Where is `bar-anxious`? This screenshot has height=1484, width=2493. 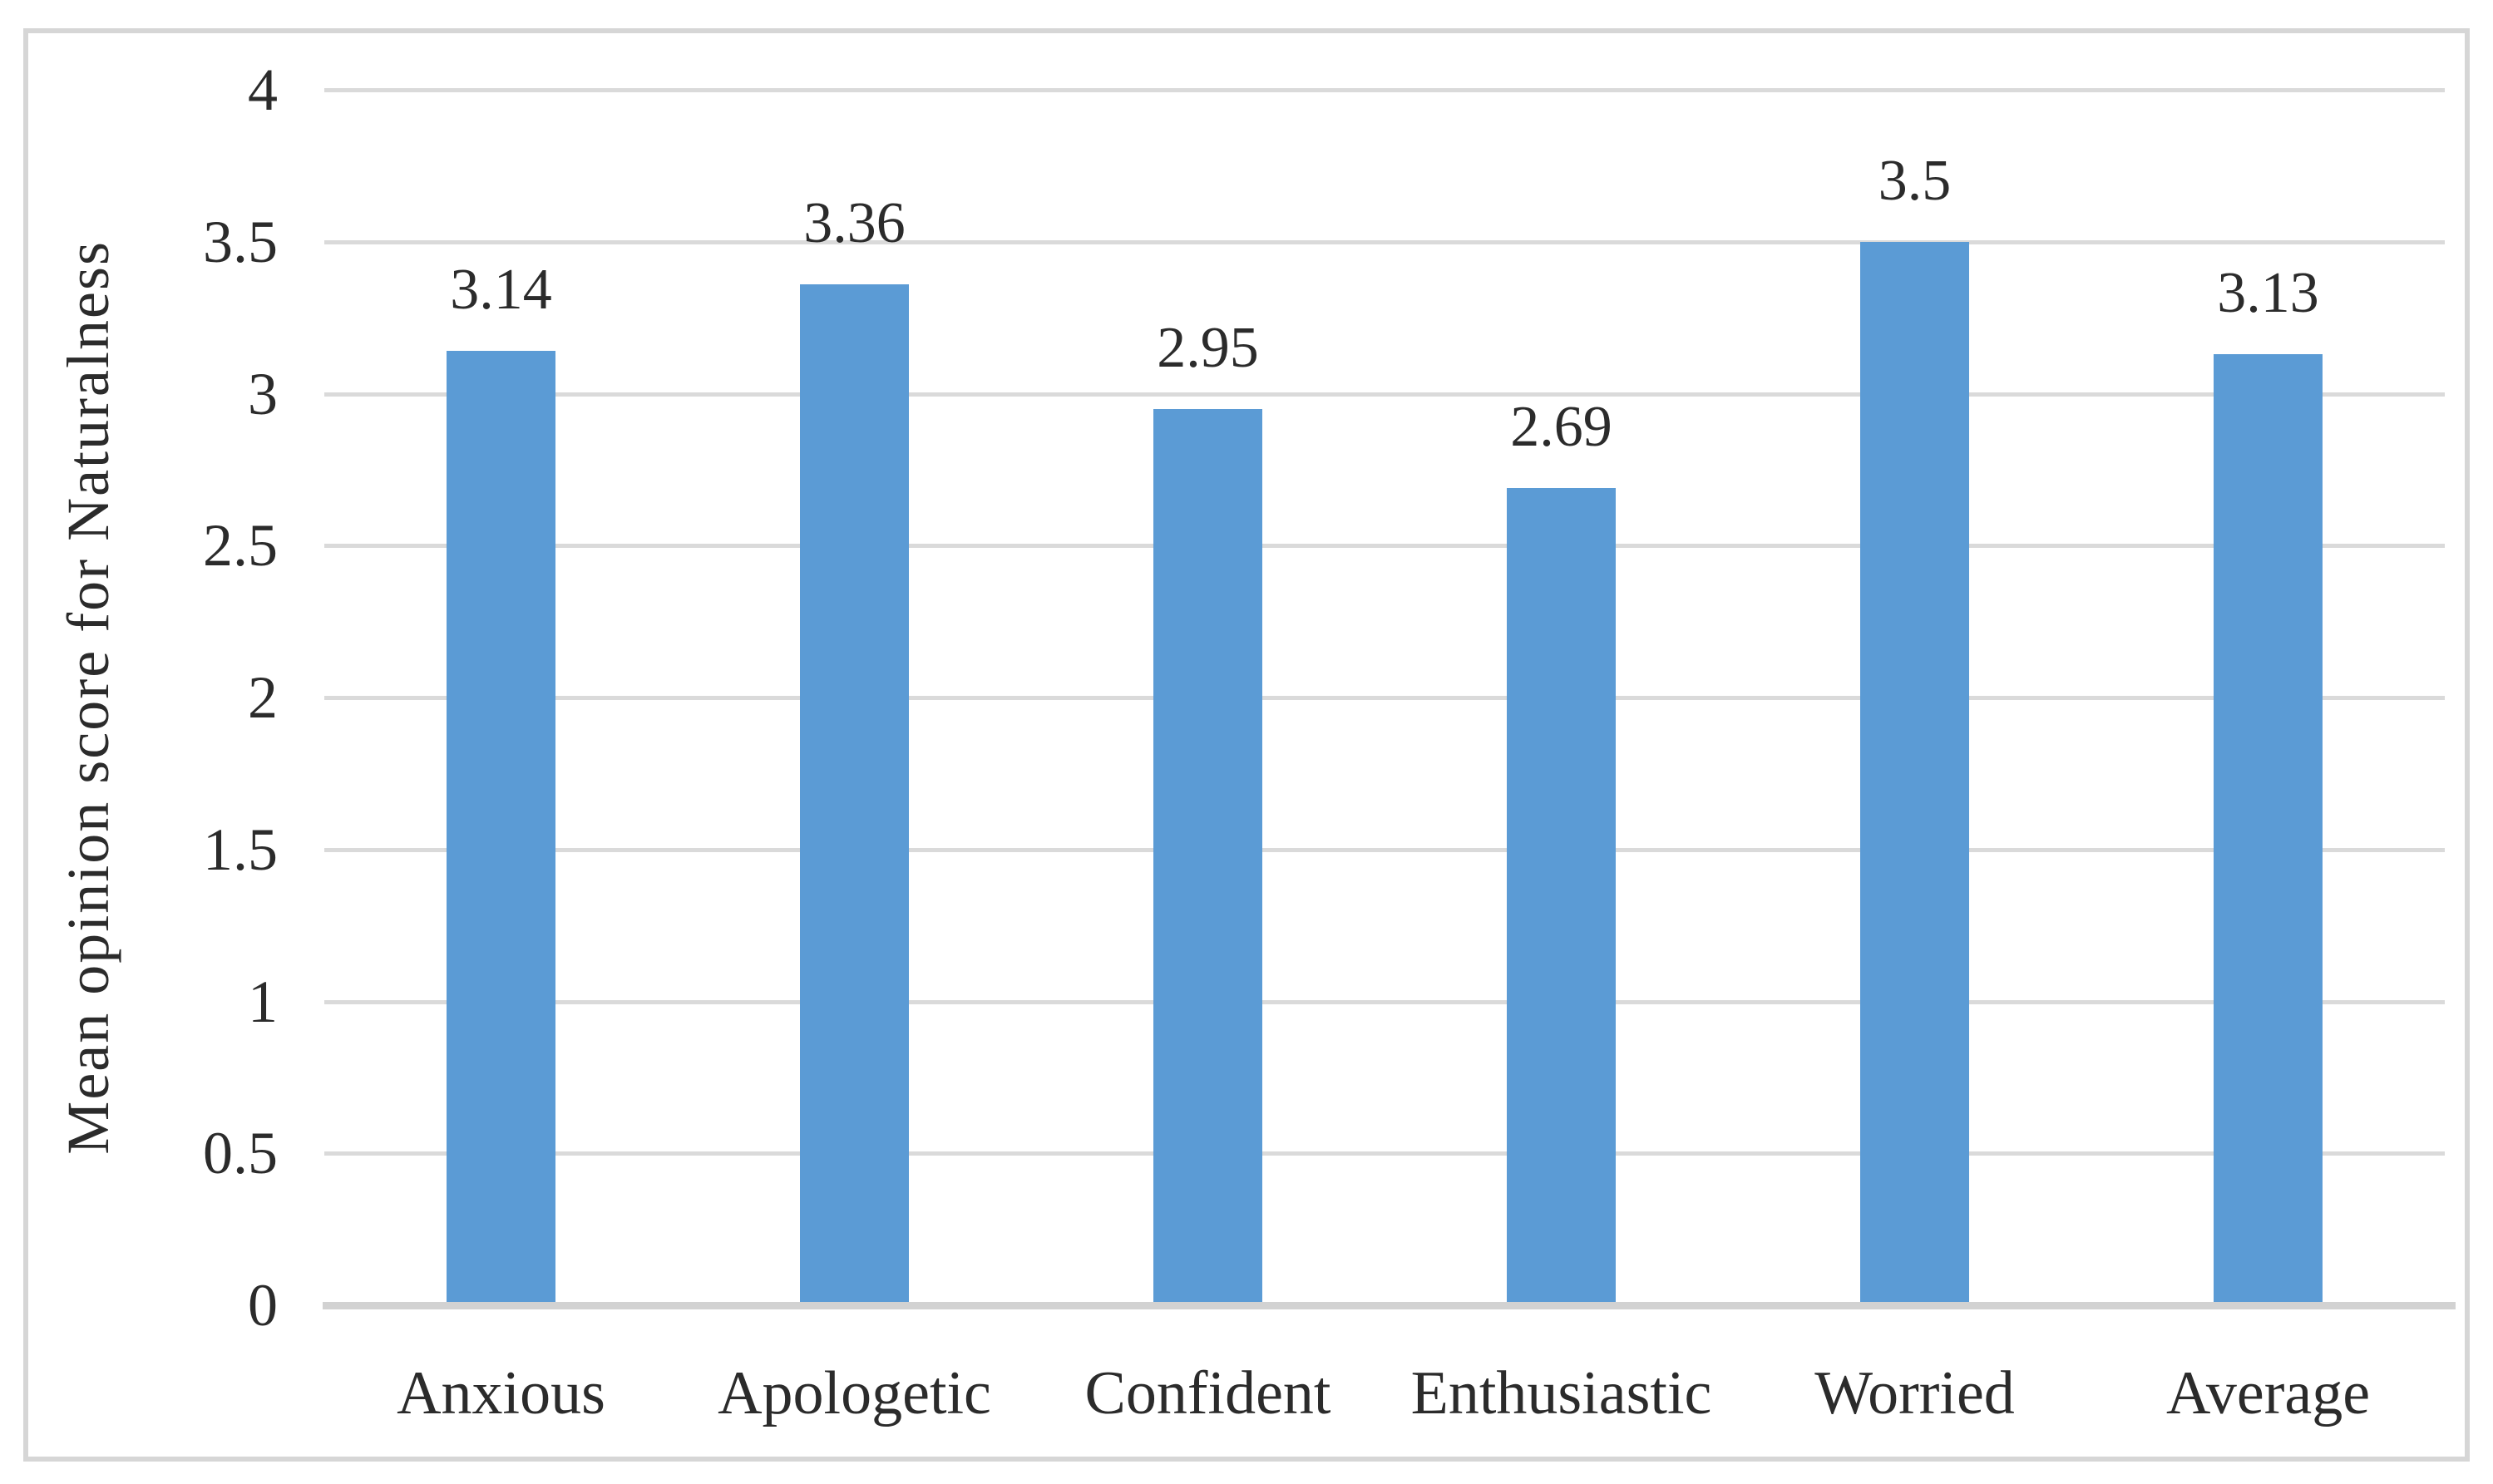 bar-anxious is located at coordinates (501, 828).